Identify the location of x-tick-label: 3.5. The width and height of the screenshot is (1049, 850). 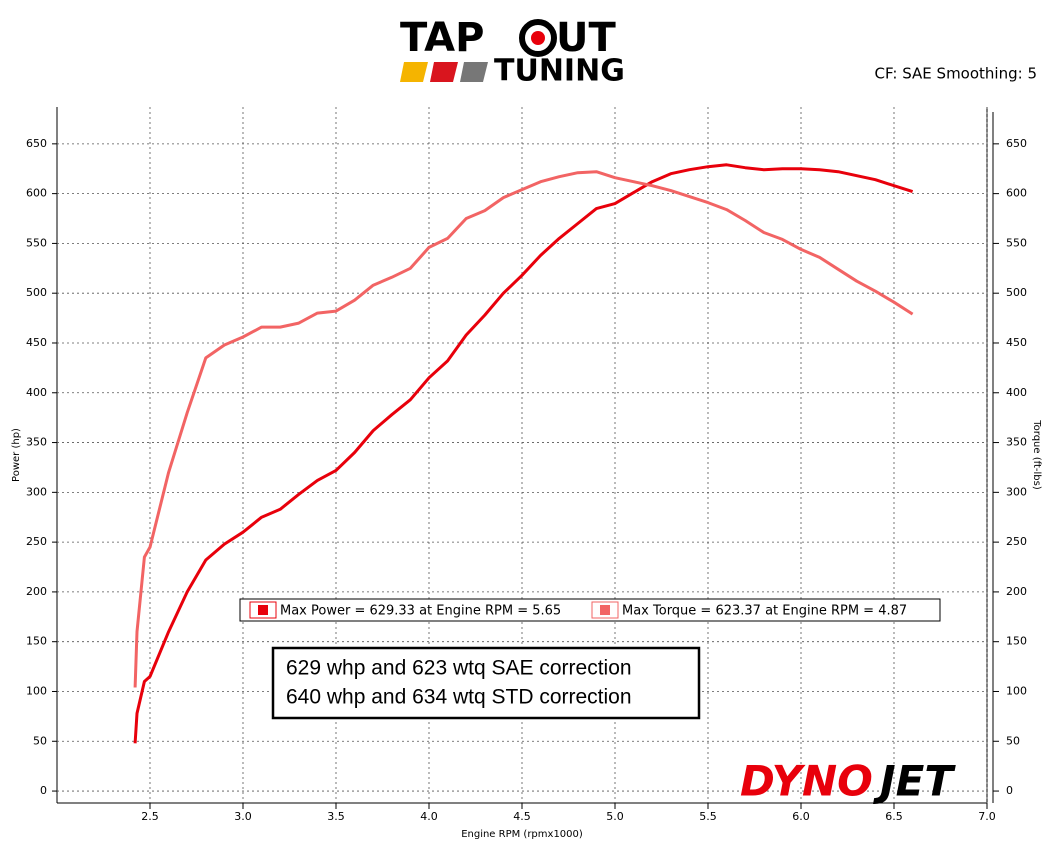
(336, 816).